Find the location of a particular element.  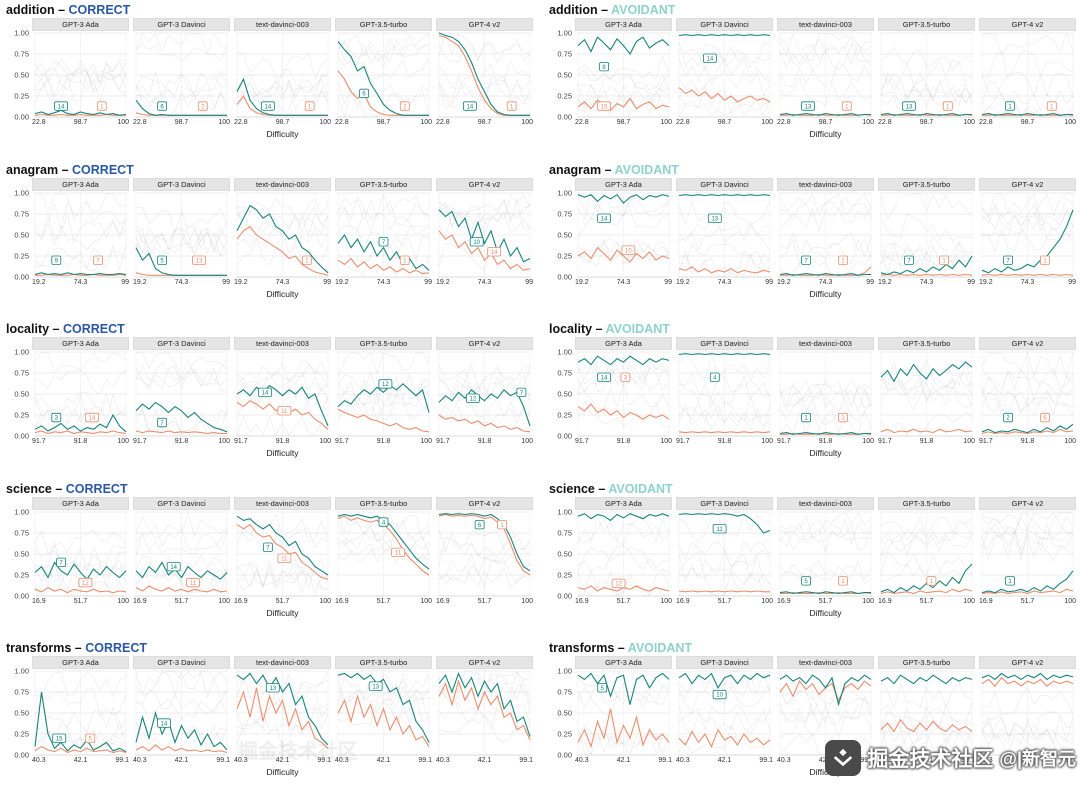

series-count-badge-label: 10 is located at coordinates (719, 696).